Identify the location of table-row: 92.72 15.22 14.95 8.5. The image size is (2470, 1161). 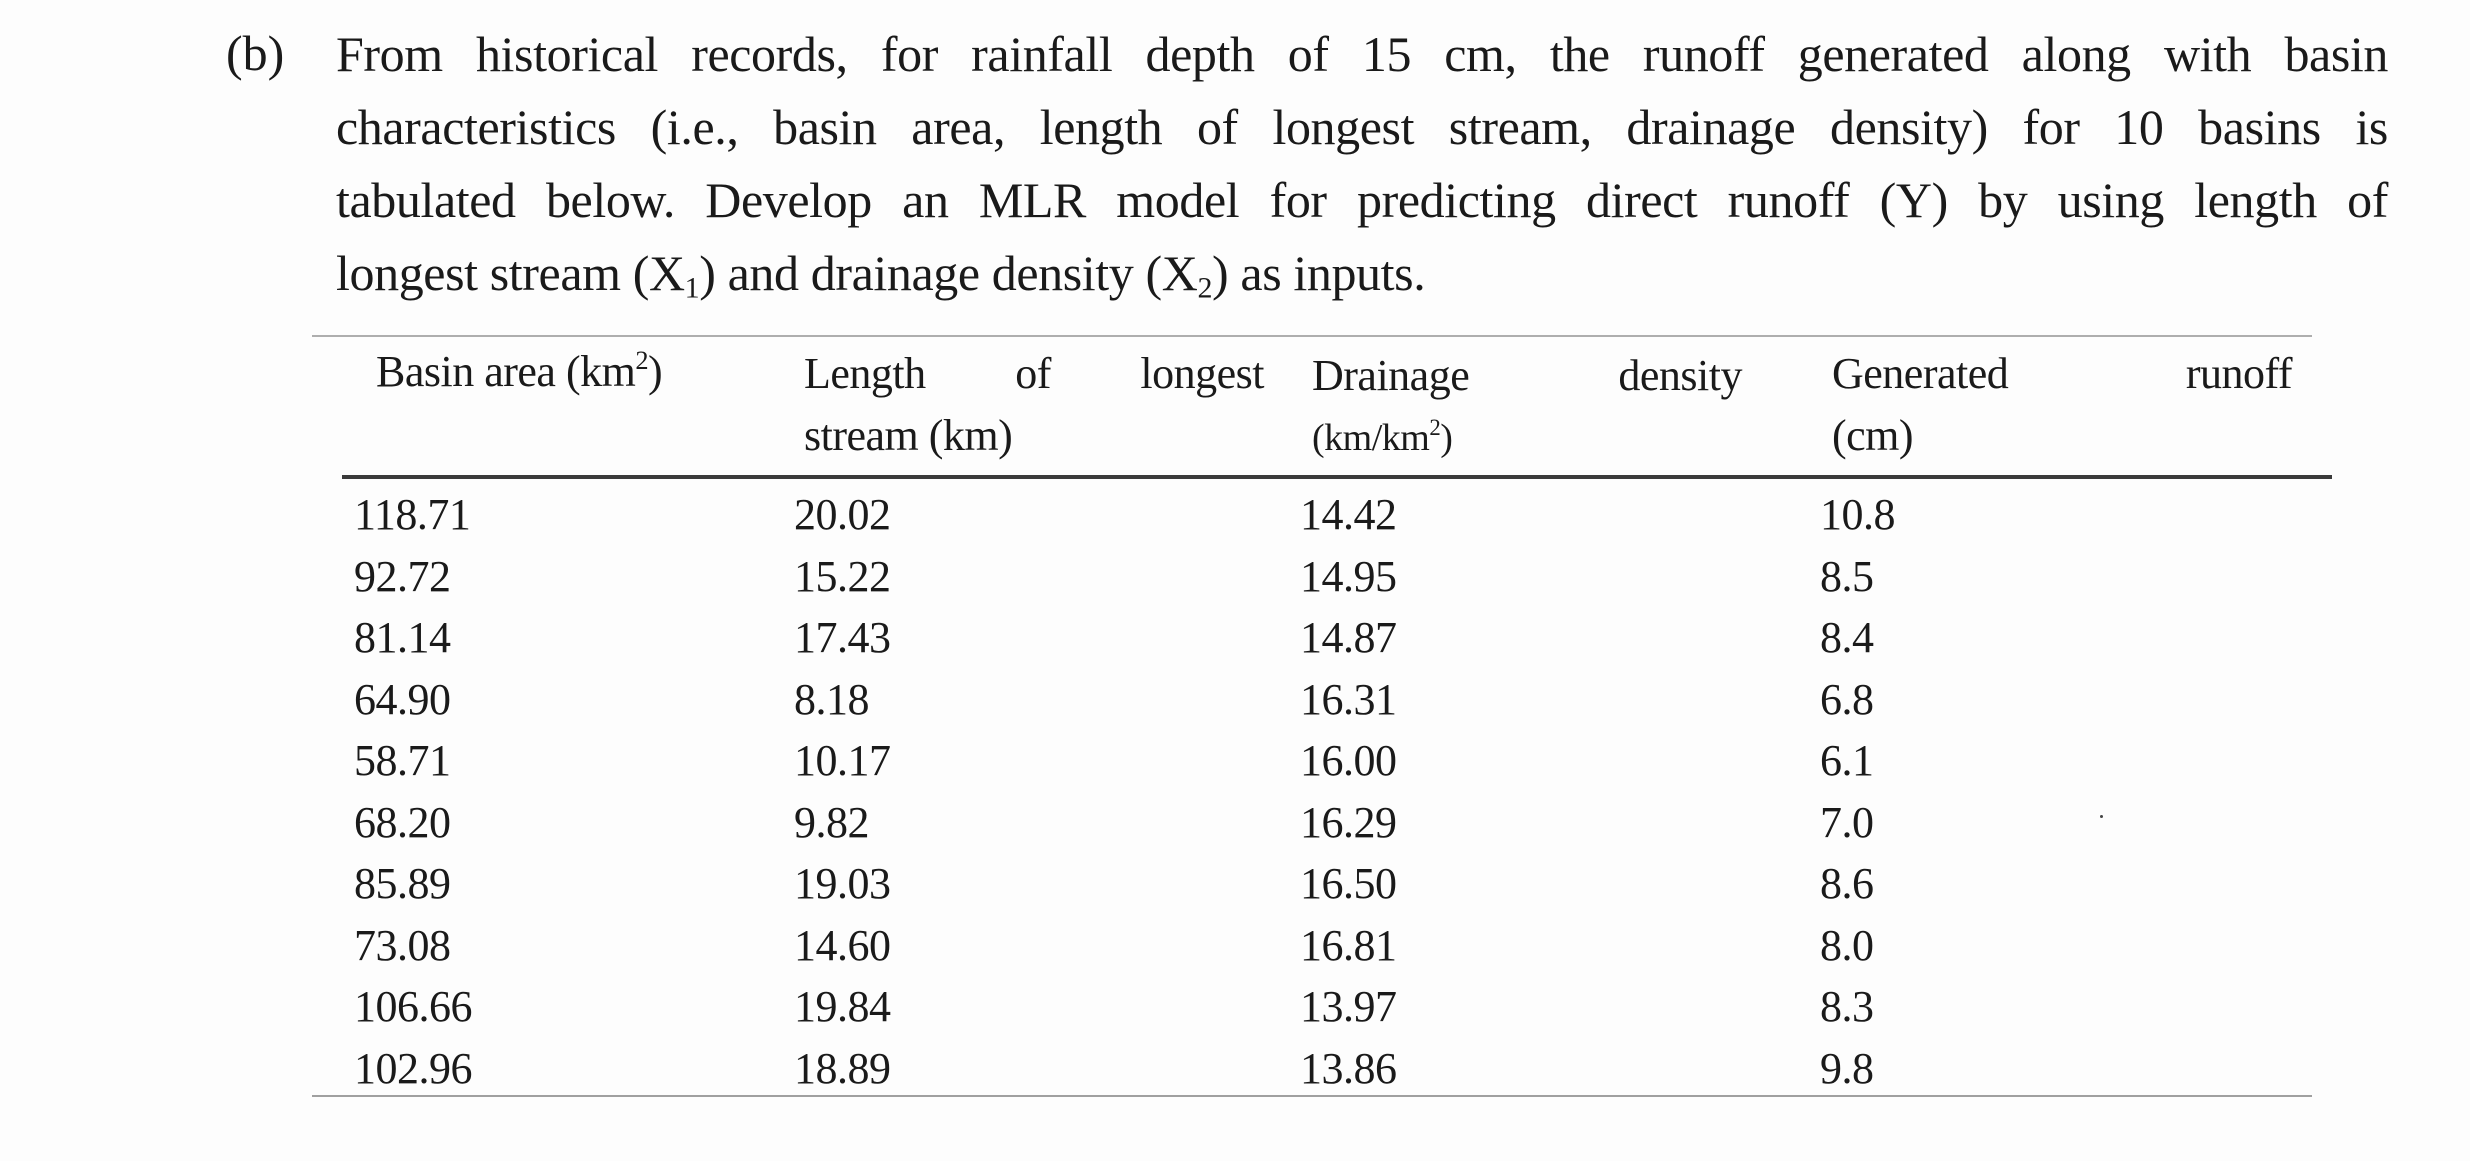
(1312, 578).